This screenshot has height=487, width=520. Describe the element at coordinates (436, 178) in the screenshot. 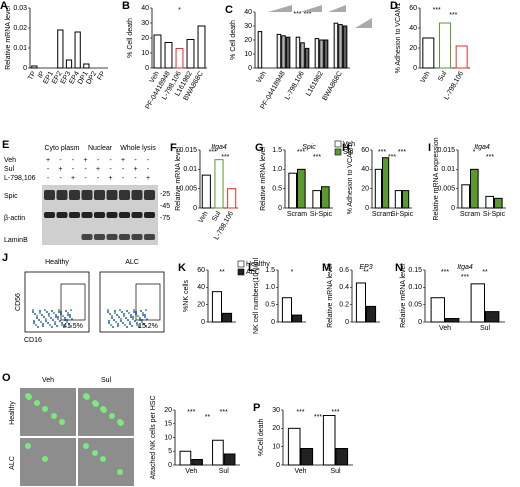

I see `y-axis-label: Relative mRNA expression` at that location.